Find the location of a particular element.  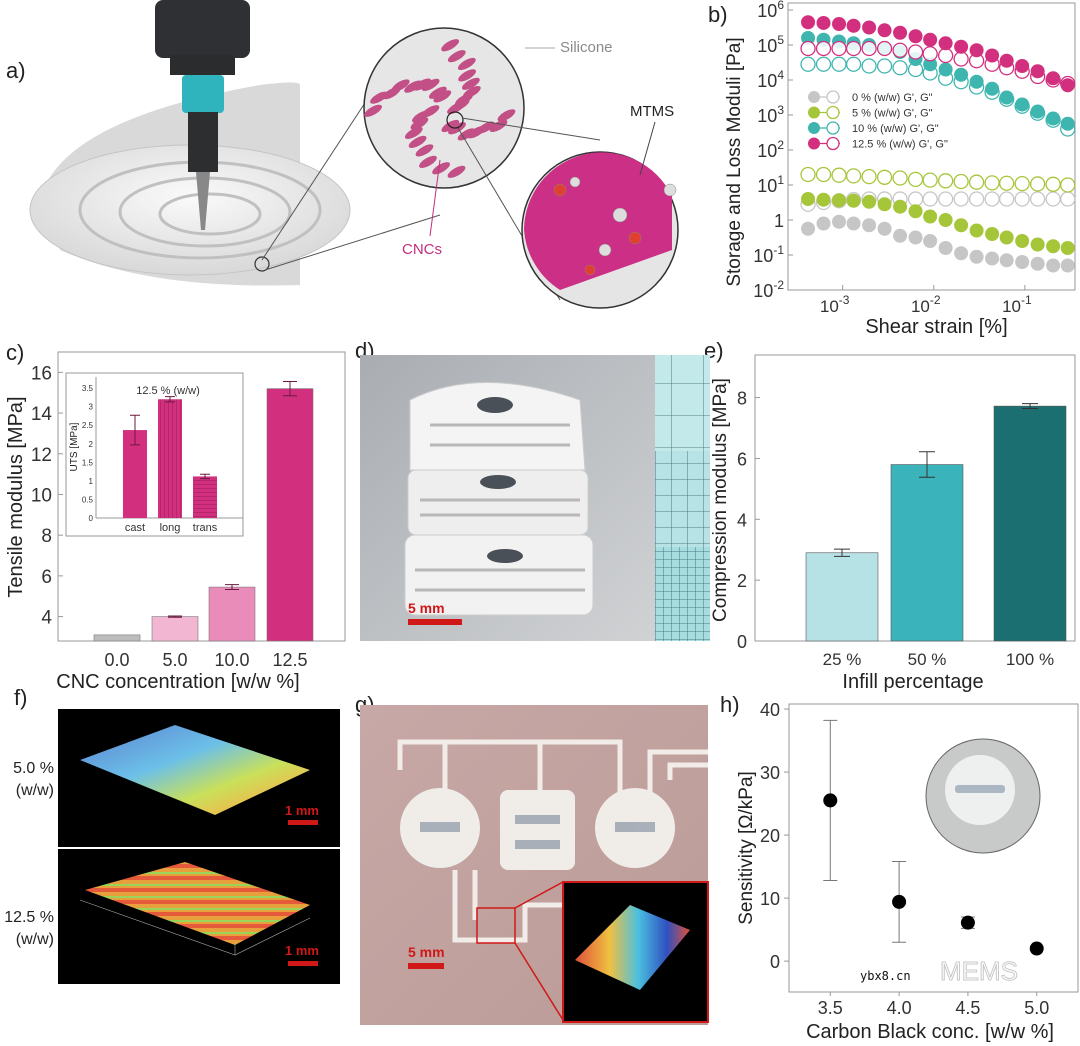

tick-exponent: 3 is located at coordinates (780, 110).